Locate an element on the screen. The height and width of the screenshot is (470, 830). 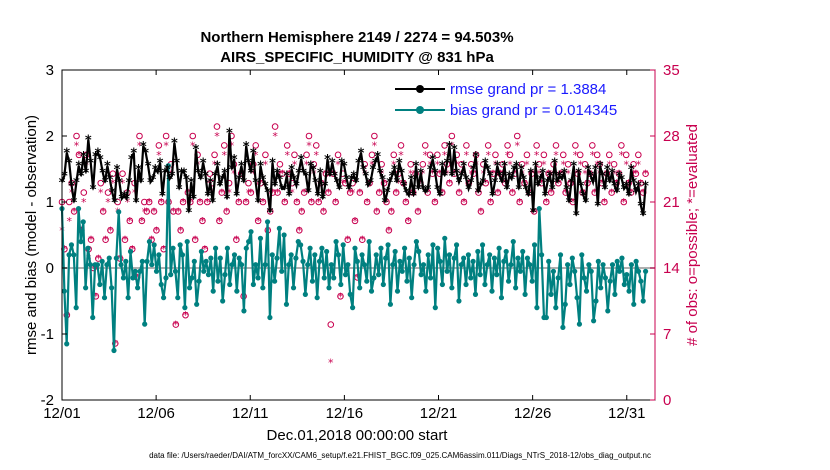
y2-tick-label: 7 is located at coordinates (667, 334).